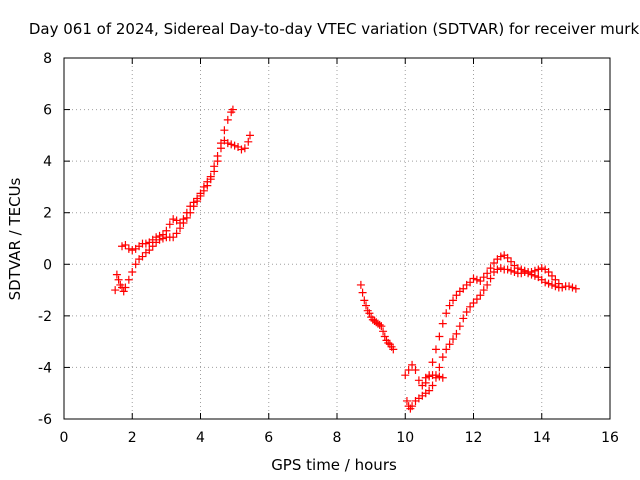 This screenshot has width=640, height=480. I want to click on x-tick-label: 16, so click(610, 438).